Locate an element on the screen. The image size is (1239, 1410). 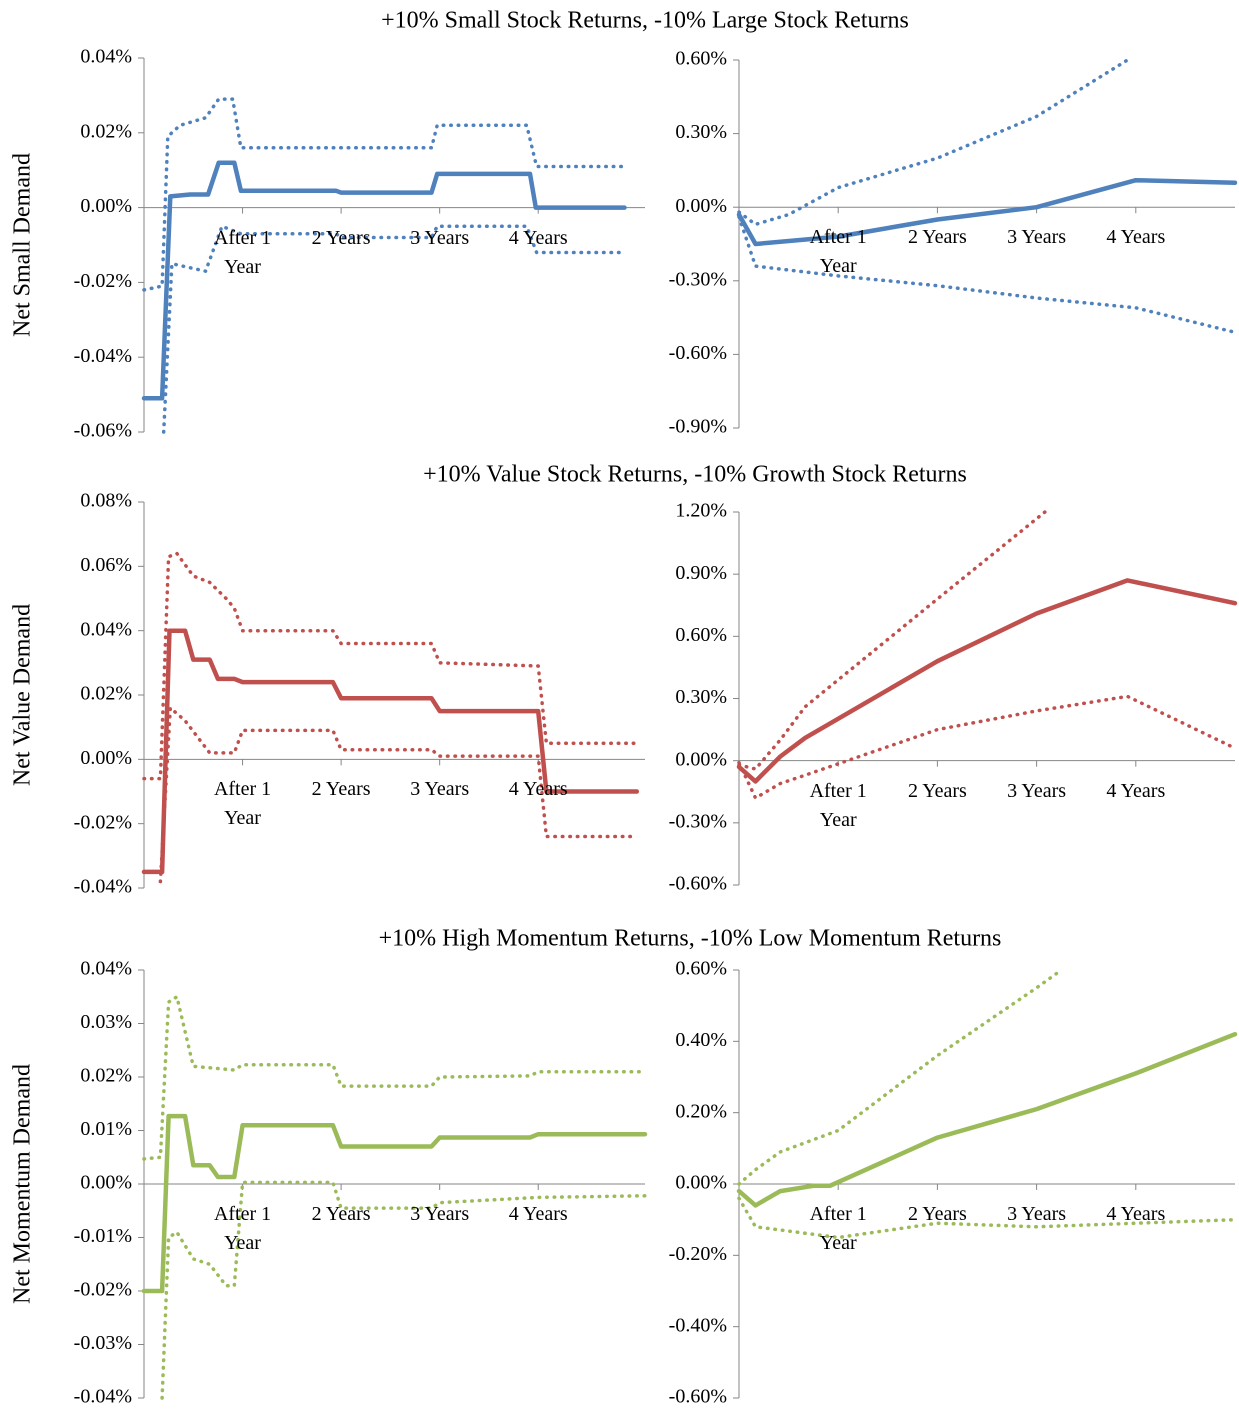
y-tick-label: 0.08% is located at coordinates (106, 501).